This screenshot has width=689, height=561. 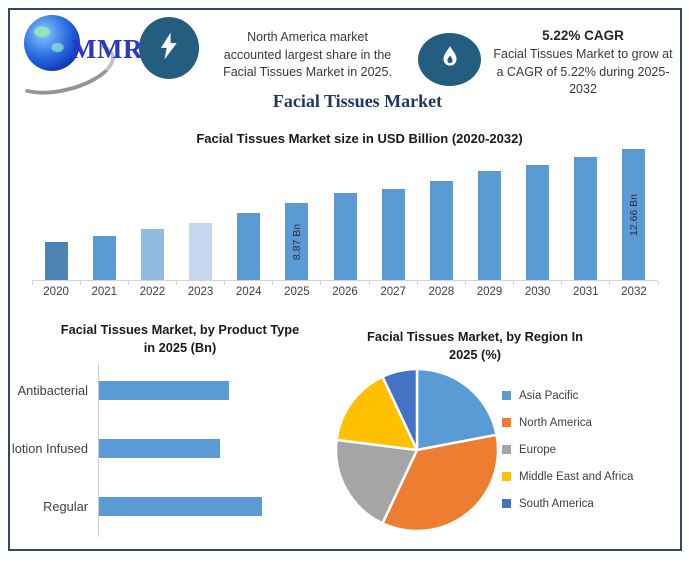 I want to click on bar-2027, so click(x=393, y=234).